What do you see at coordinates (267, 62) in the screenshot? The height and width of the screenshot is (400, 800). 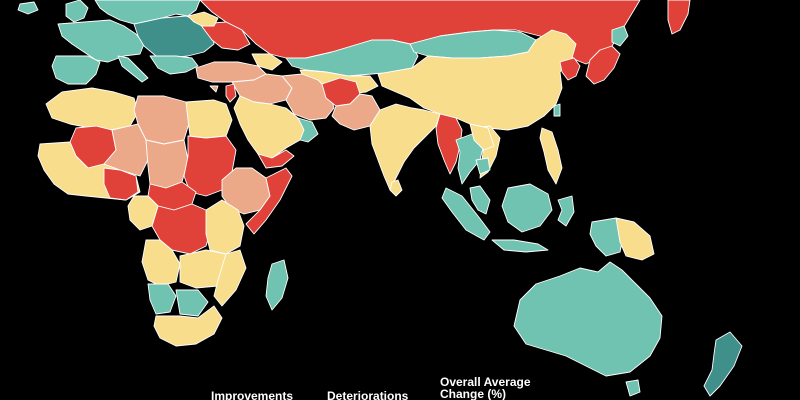 I see `region-caucasus` at bounding box center [267, 62].